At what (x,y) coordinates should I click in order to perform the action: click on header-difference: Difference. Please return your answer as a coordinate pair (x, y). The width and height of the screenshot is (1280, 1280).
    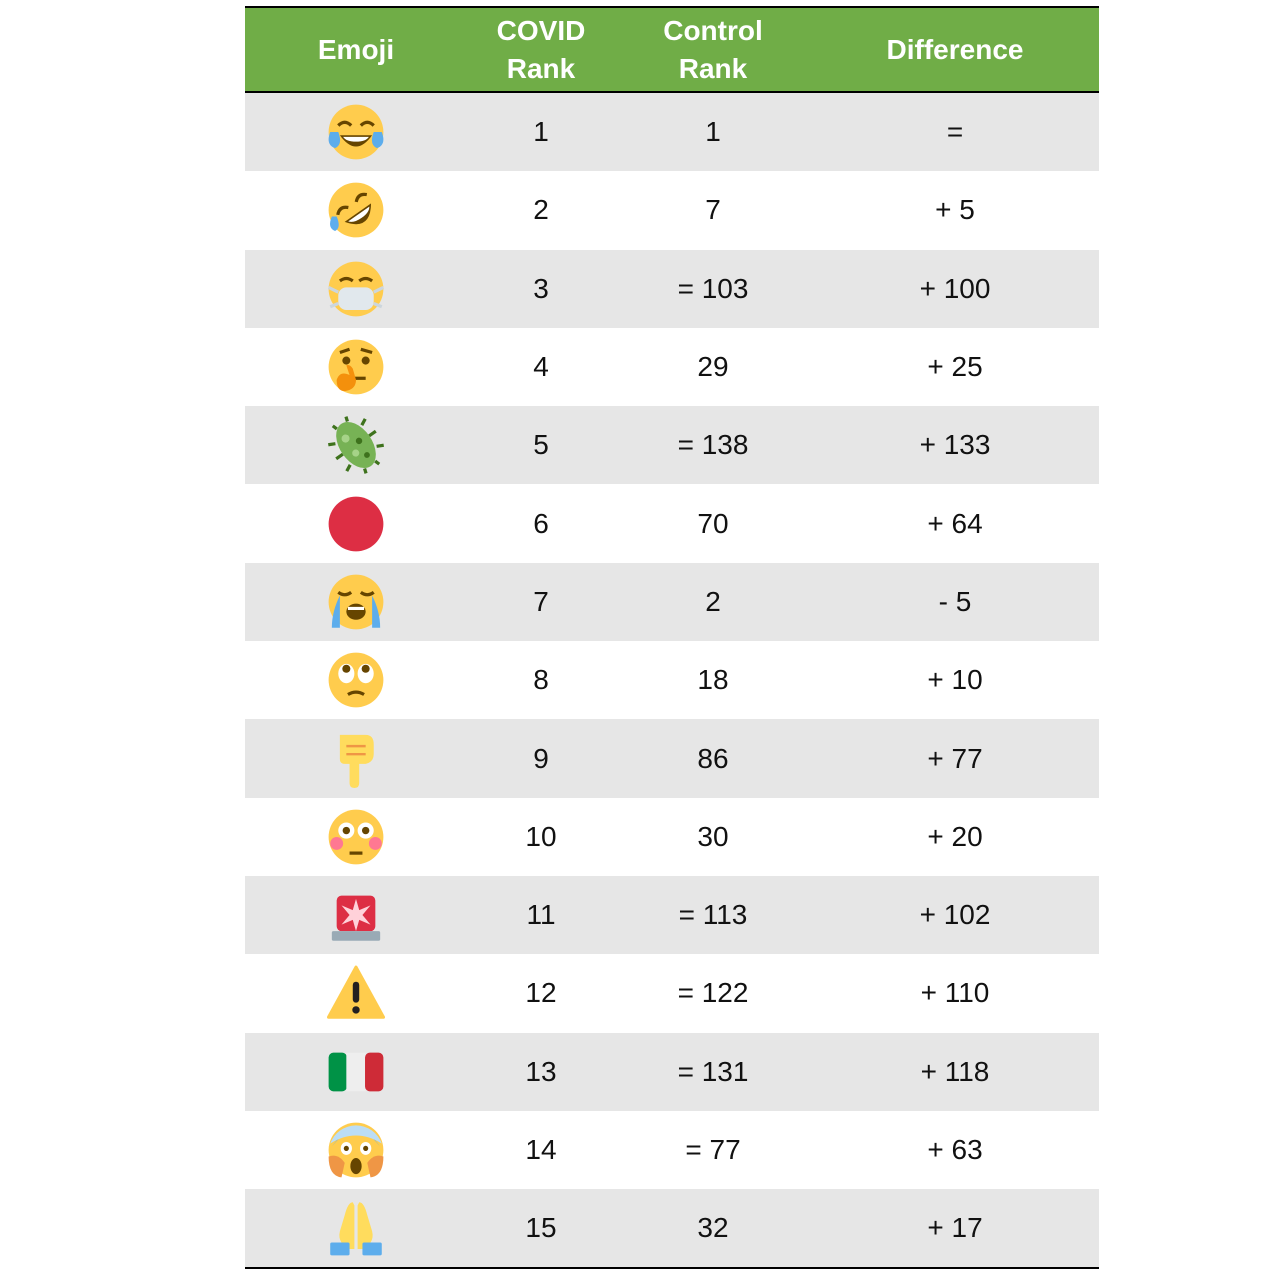
    Looking at the image, I should click on (955, 49).